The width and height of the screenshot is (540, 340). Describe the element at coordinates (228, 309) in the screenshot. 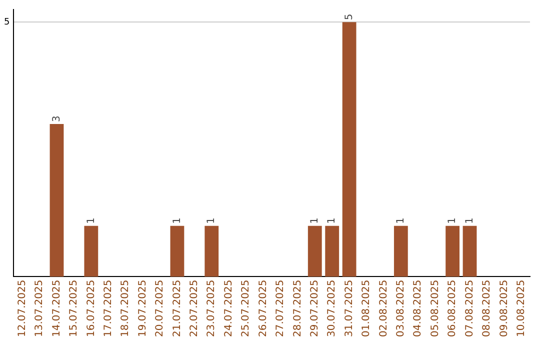

I see `x-tick-label: 24.07.2025` at that location.